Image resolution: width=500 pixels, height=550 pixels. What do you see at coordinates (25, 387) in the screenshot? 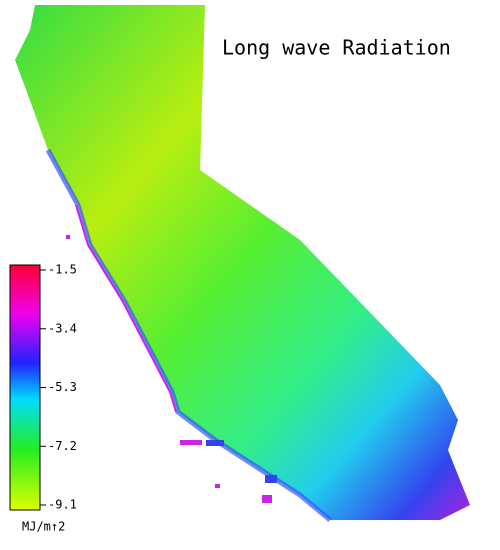
I see `colorbar` at bounding box center [25, 387].